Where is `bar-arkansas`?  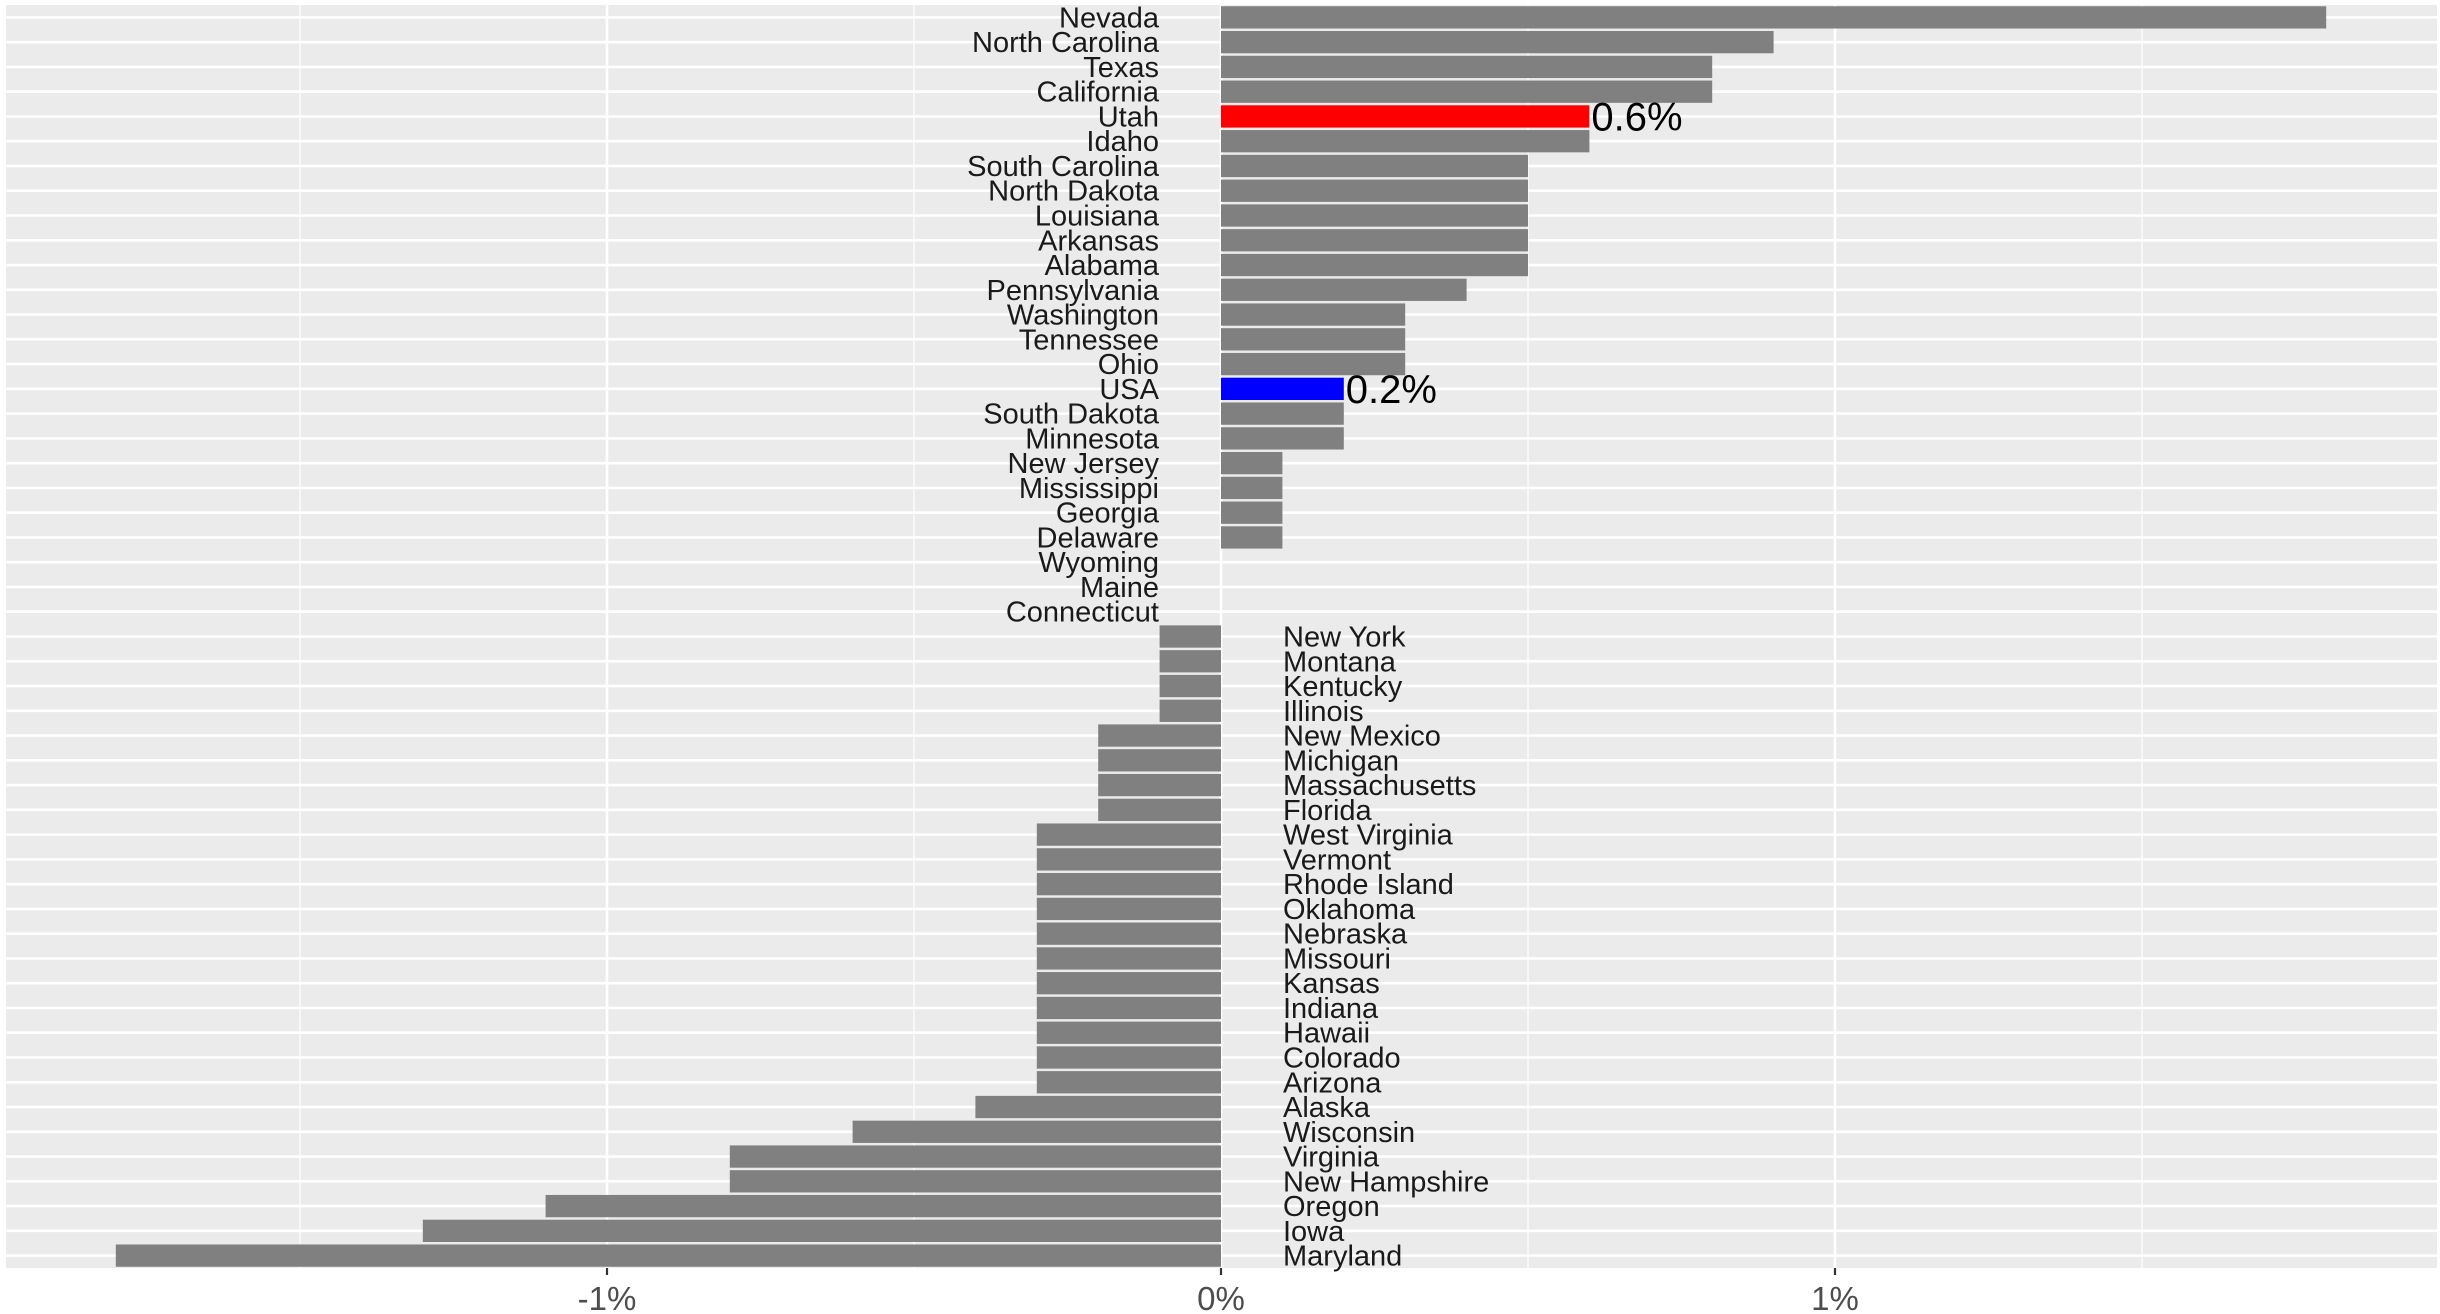
bar-arkansas is located at coordinates (1374, 240).